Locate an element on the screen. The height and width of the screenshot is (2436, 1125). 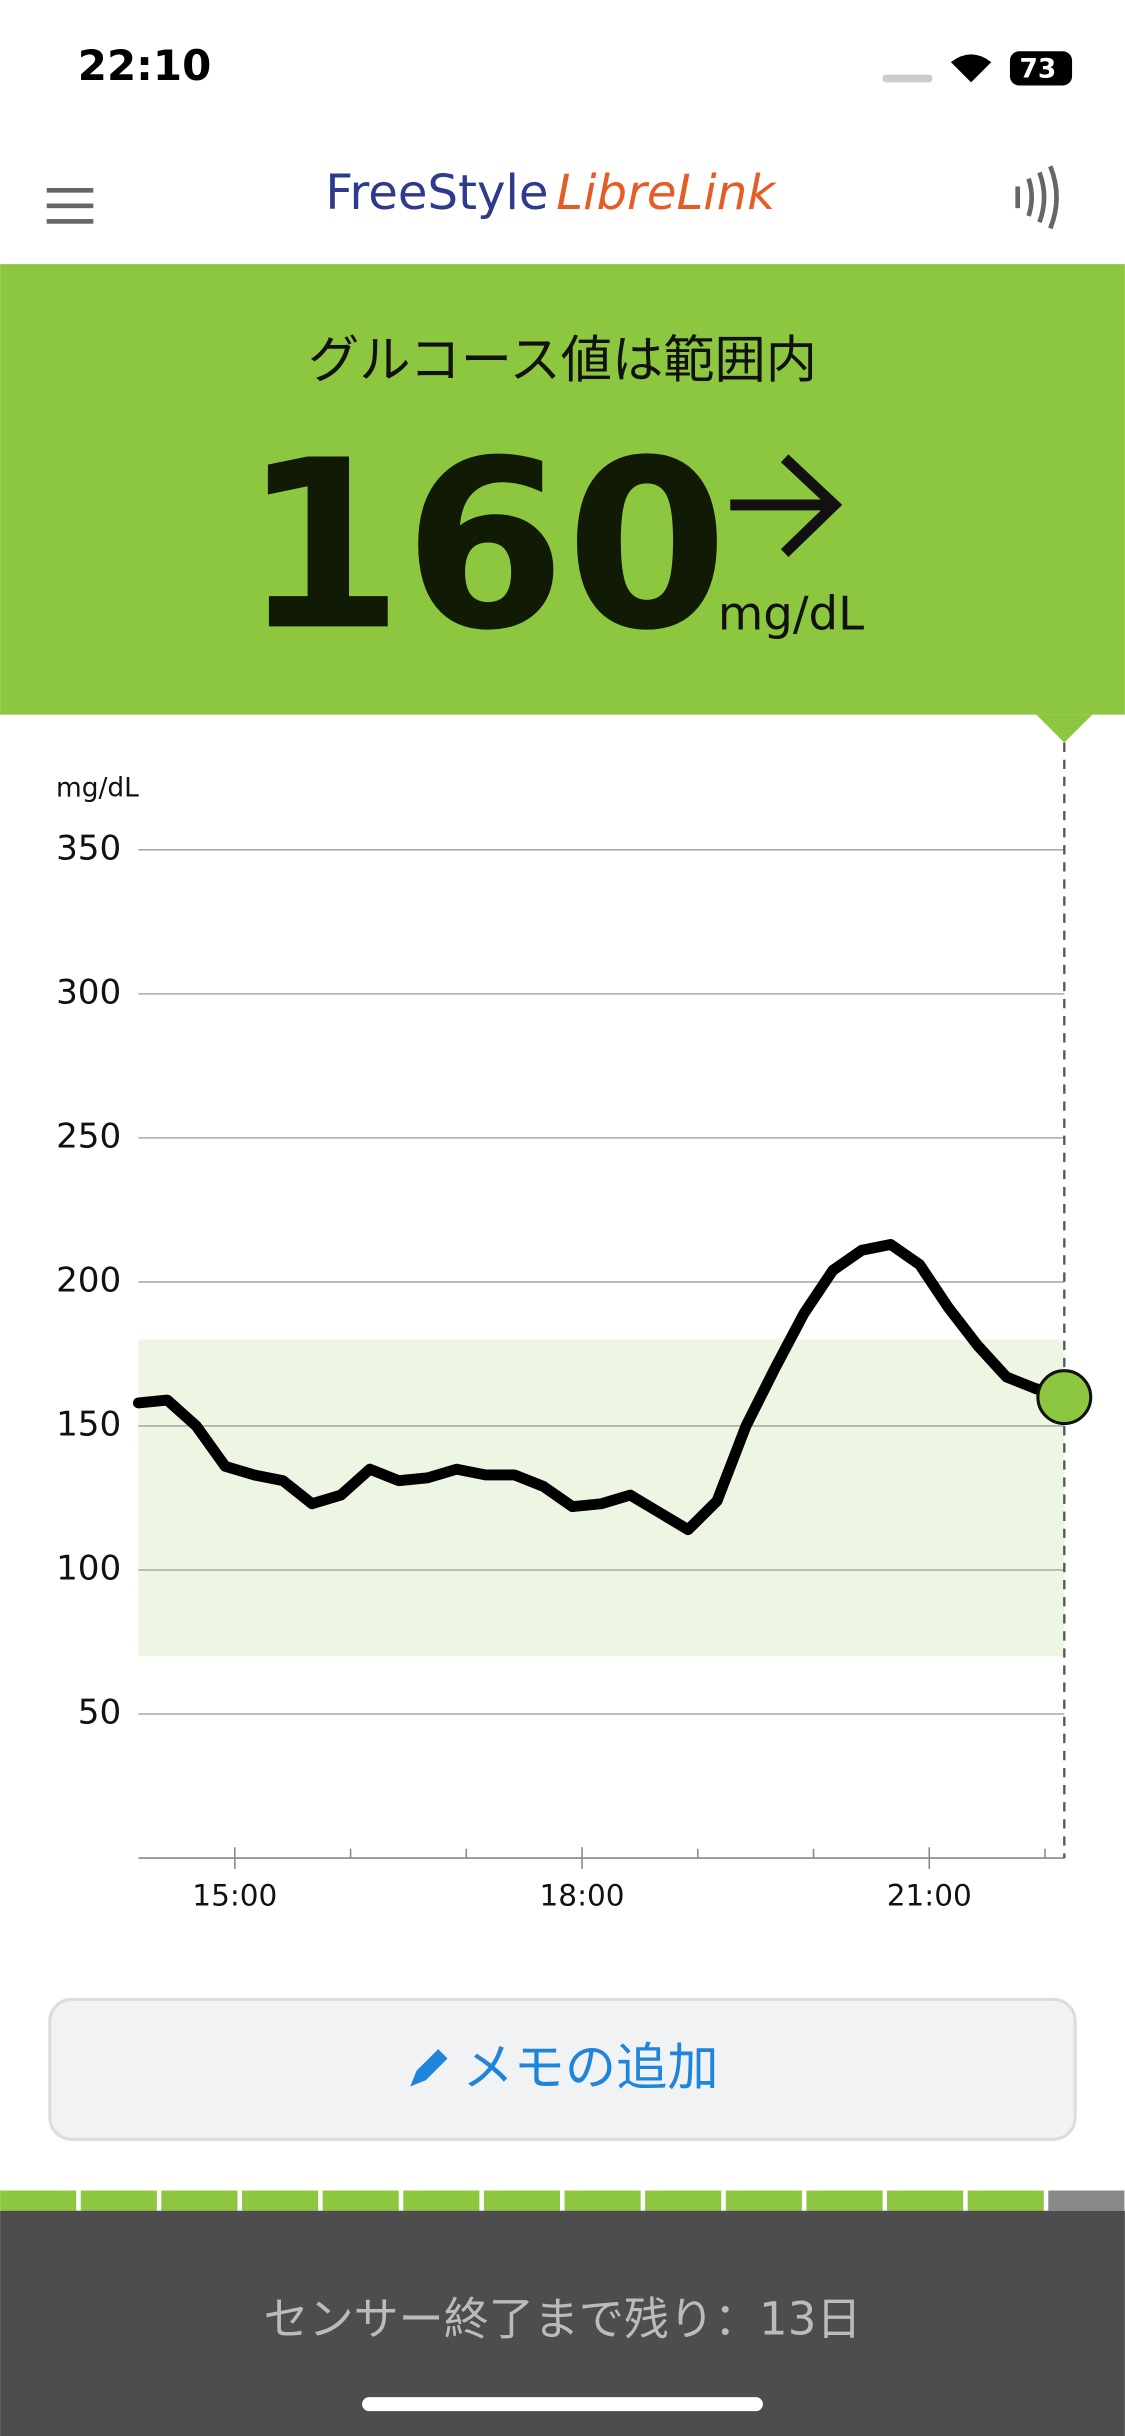
target-range is located at coordinates (601, 1498).